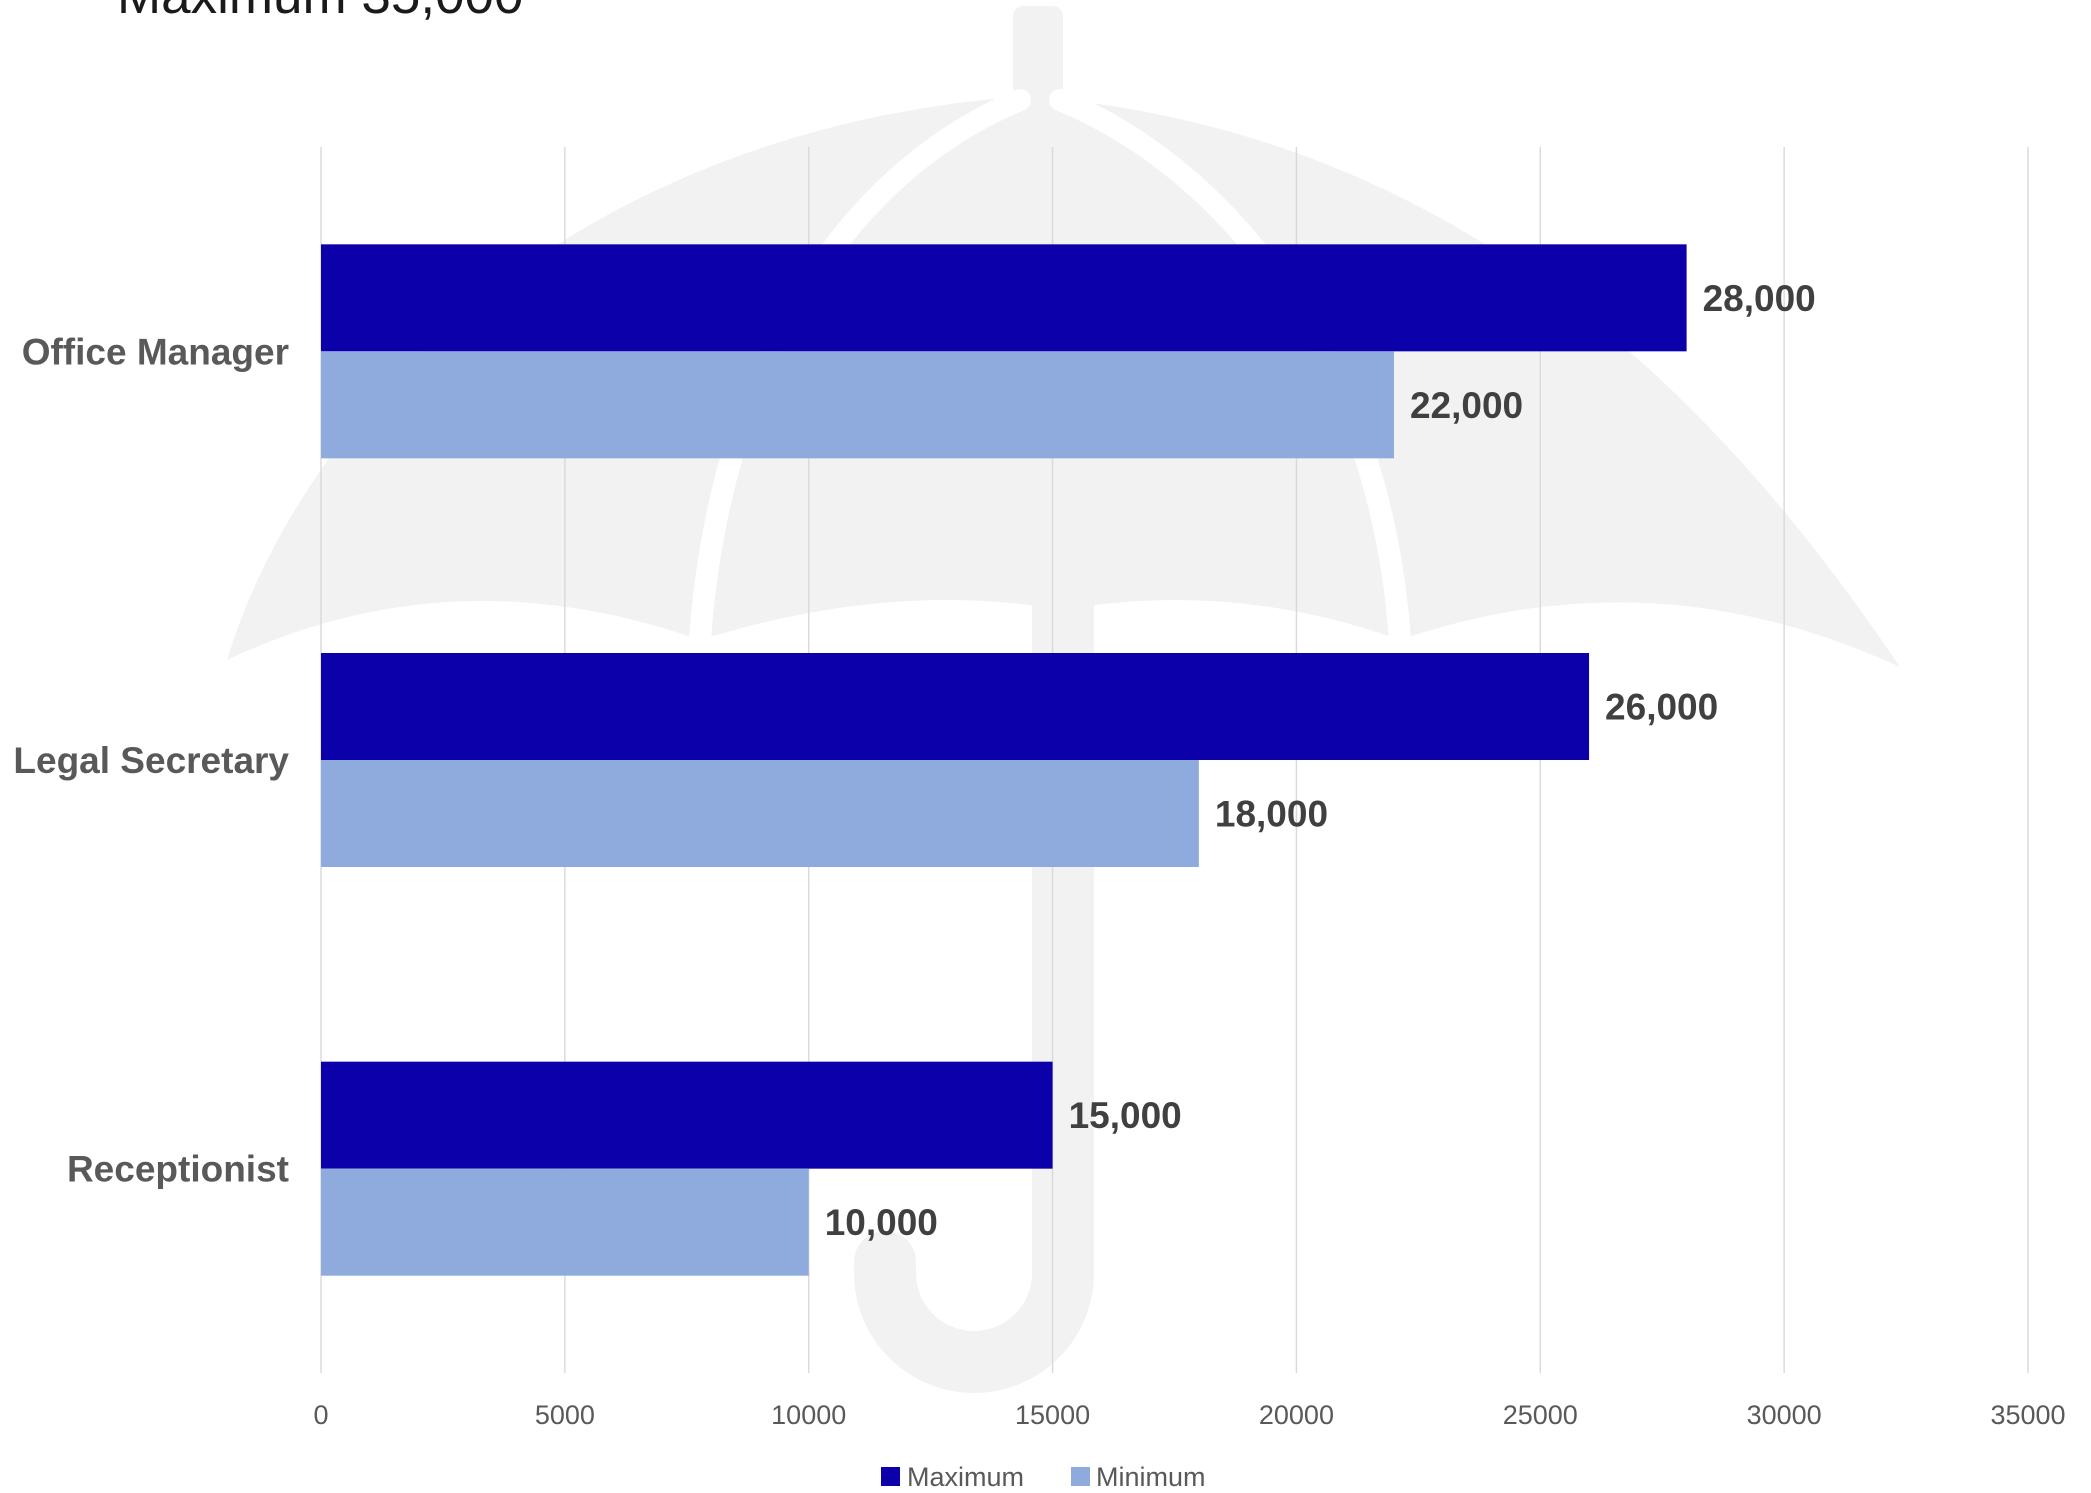 The height and width of the screenshot is (1493, 2091). I want to click on legend-swatch-maximum, so click(890, 1476).